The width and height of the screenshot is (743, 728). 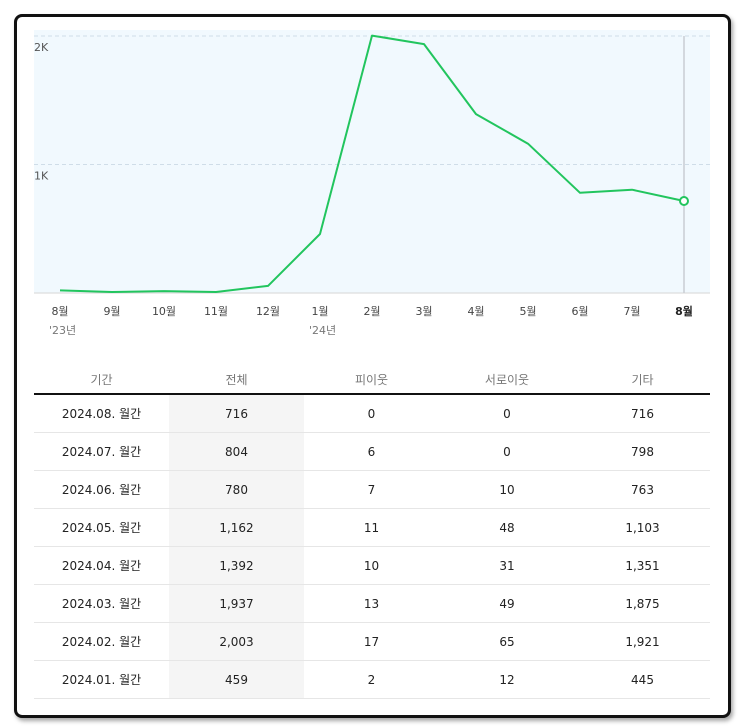 What do you see at coordinates (322, 330) in the screenshot?
I see `year-label: '24년` at bounding box center [322, 330].